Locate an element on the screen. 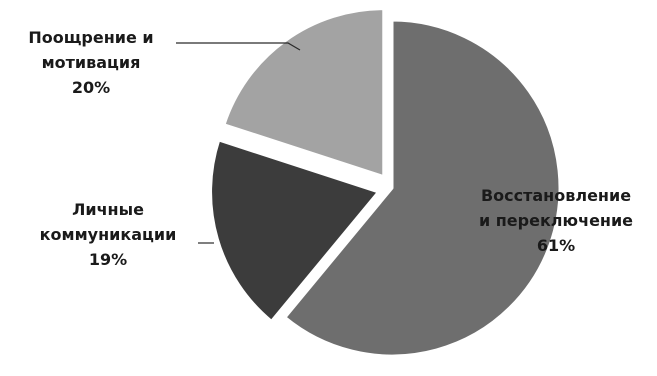 The width and height of the screenshot is (657, 376). slice-label-recovery: Восстановление и переключение 61% is located at coordinates (556, 220).